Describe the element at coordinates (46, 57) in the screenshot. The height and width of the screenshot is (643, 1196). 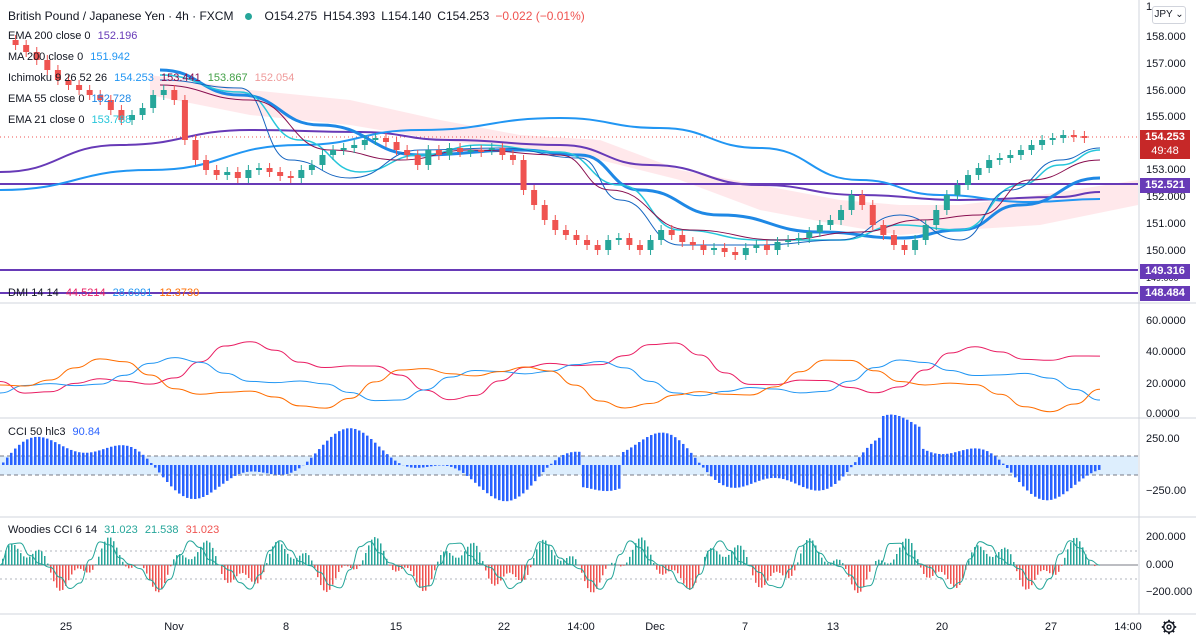
I see `ma200-label: MA 200 close 0` at that location.